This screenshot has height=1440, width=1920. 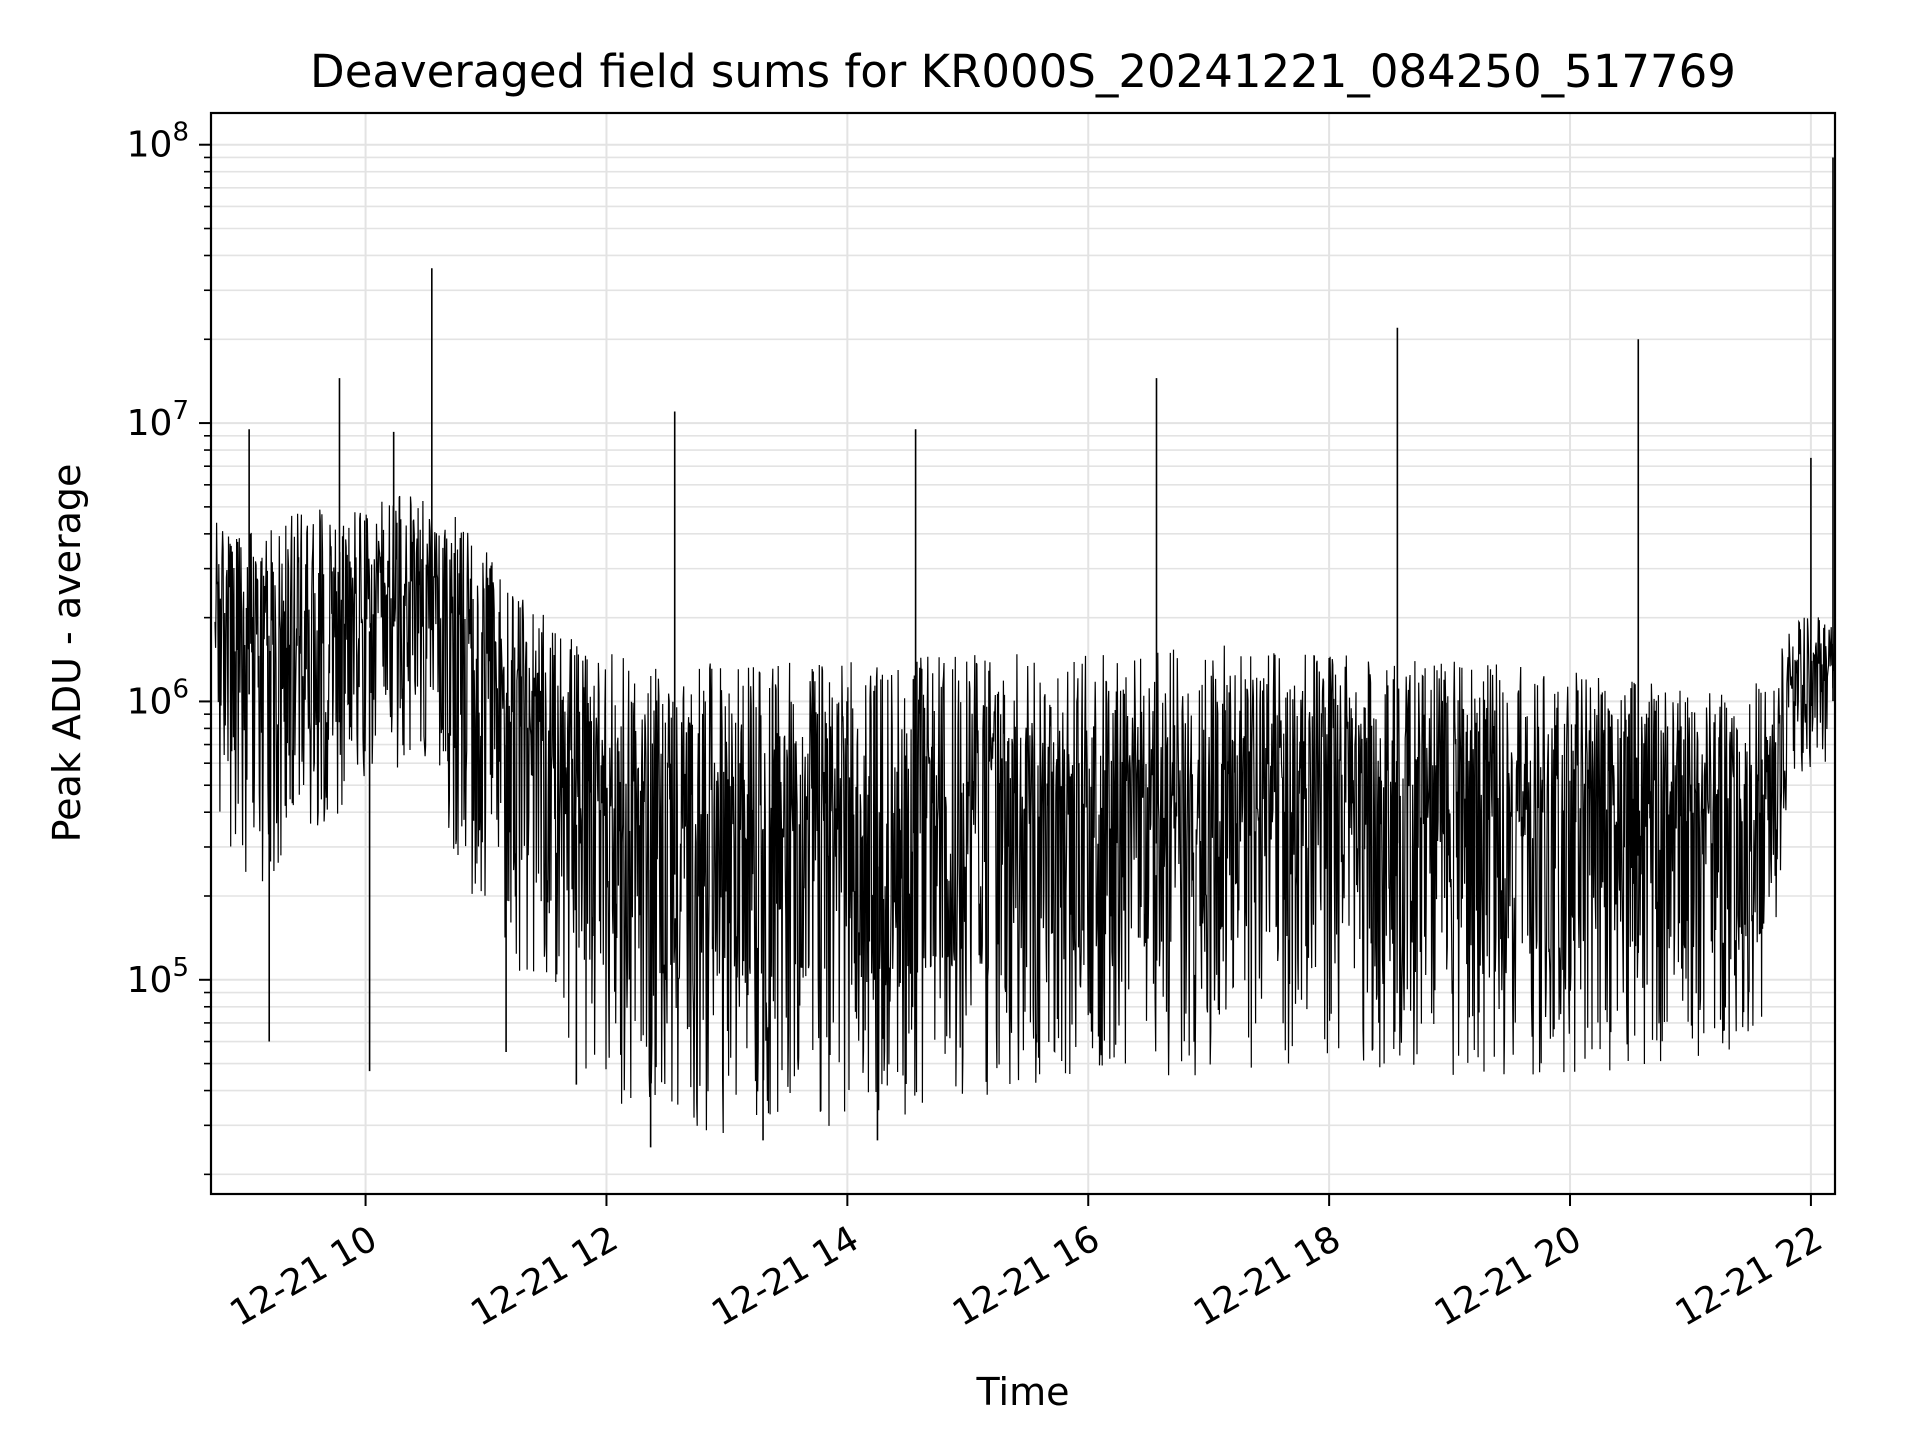 I want to click on x-tick-label: 12-21 14, so click(x=785, y=1276).